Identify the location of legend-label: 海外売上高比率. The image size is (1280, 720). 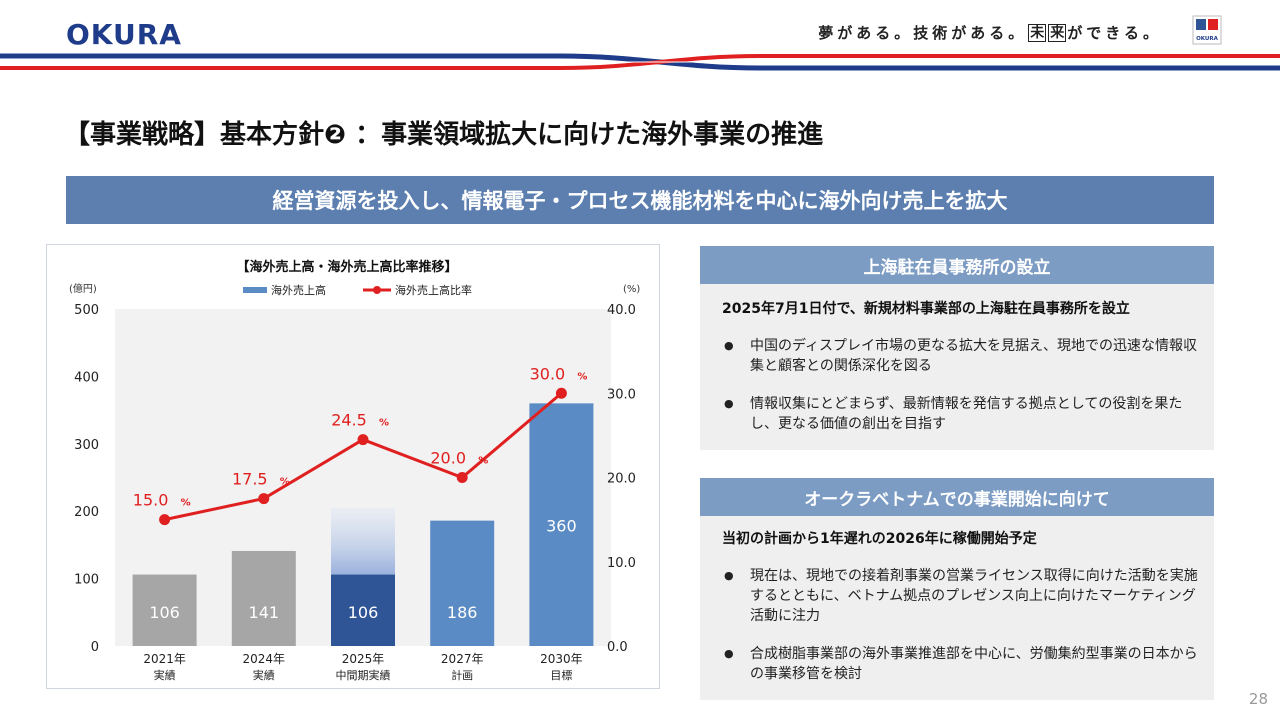
(433, 290).